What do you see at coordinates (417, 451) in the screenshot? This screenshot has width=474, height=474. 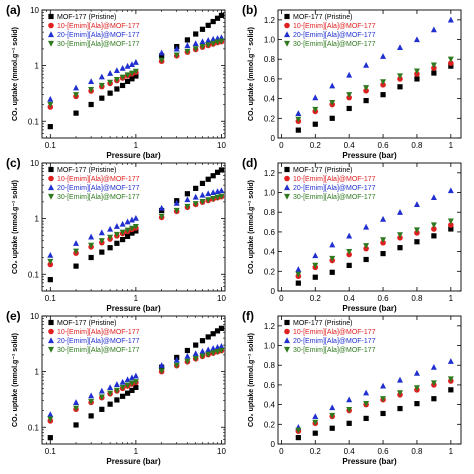 I see `x-tick-label: 0.8` at bounding box center [417, 451].